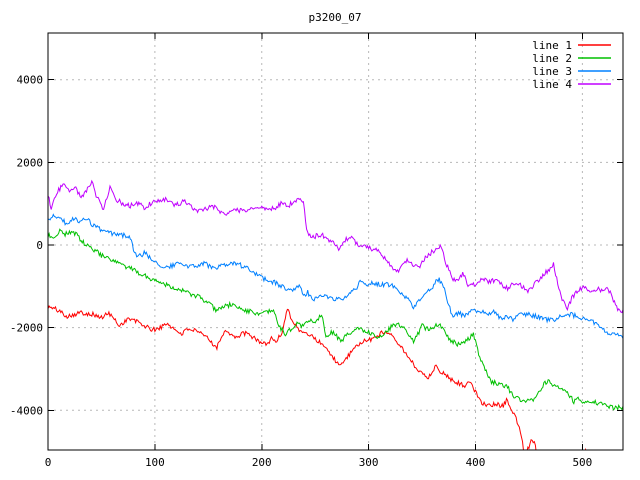 Image resolution: width=640 pixels, height=480 pixels. I want to click on x-tick-label: 400, so click(476, 462).